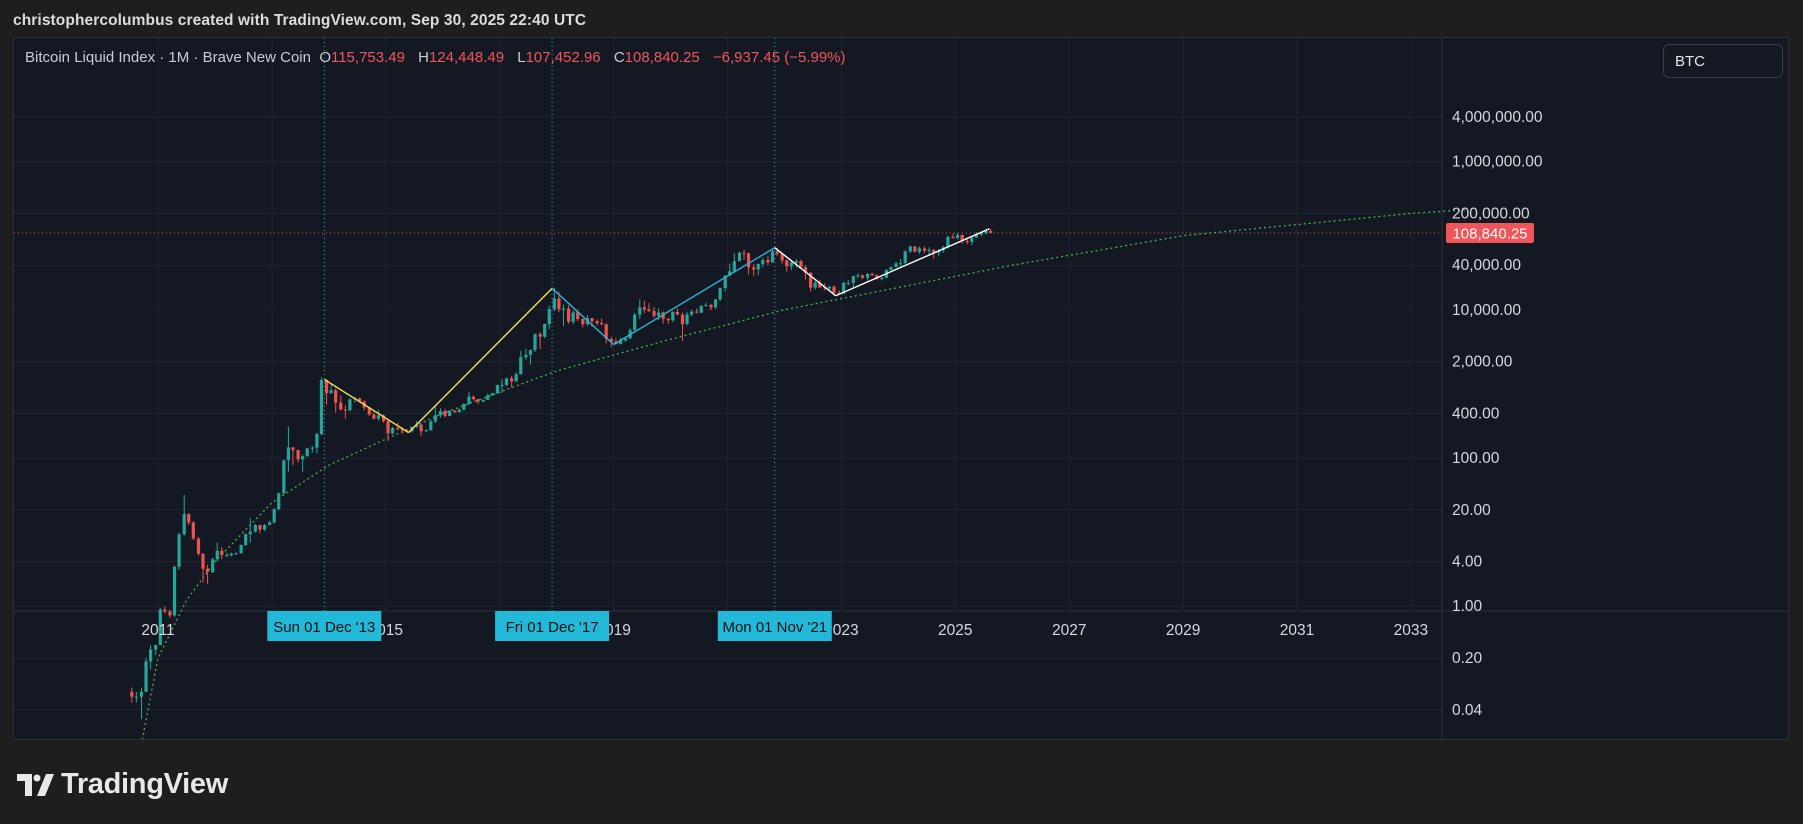  I want to click on time-tick-label: 2029, so click(1183, 630).